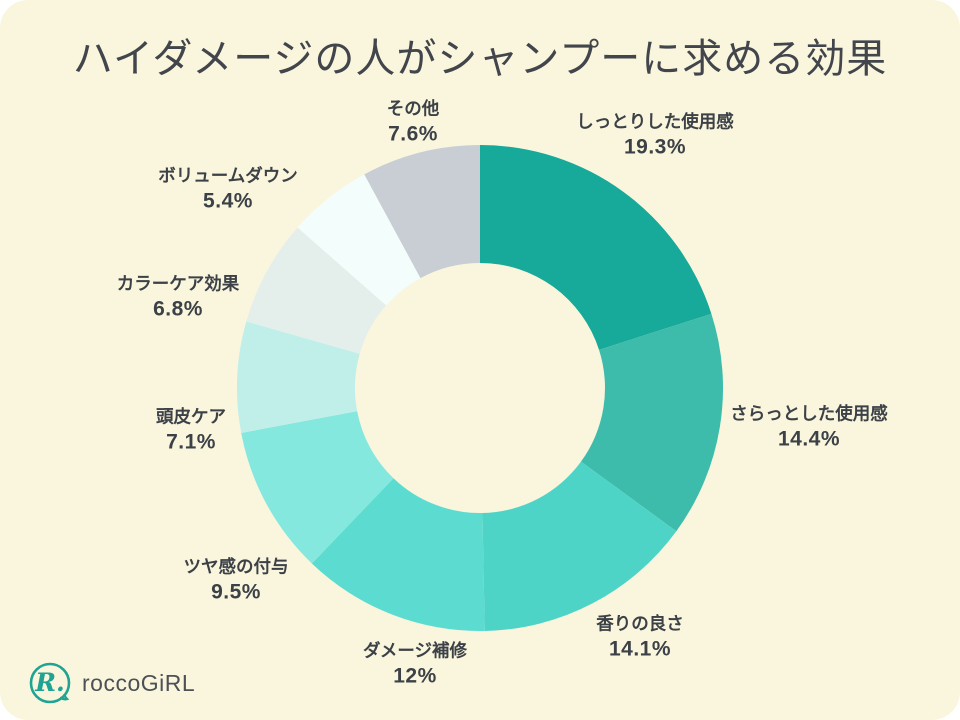  What do you see at coordinates (228, 201) in the screenshot?
I see `segment-label-value: 5.4%` at bounding box center [228, 201].